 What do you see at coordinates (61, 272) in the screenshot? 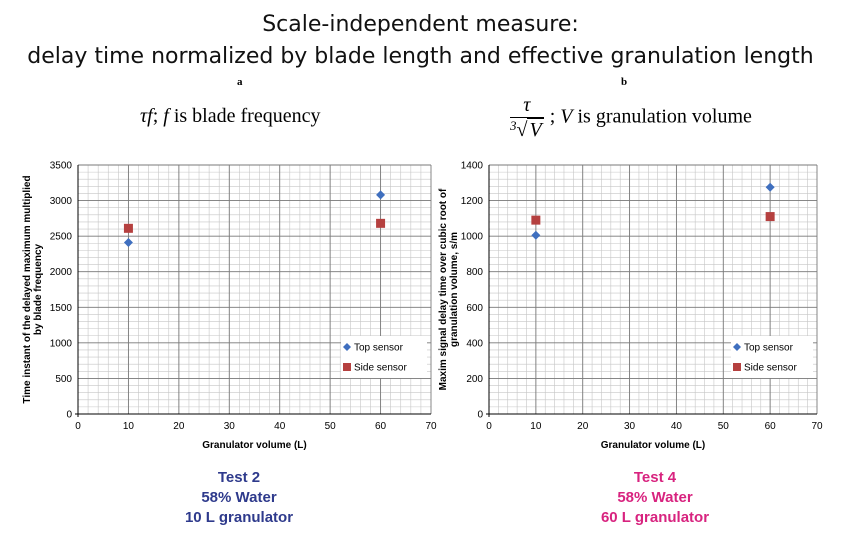
I see `y-tick-label: 2000` at bounding box center [61, 272].